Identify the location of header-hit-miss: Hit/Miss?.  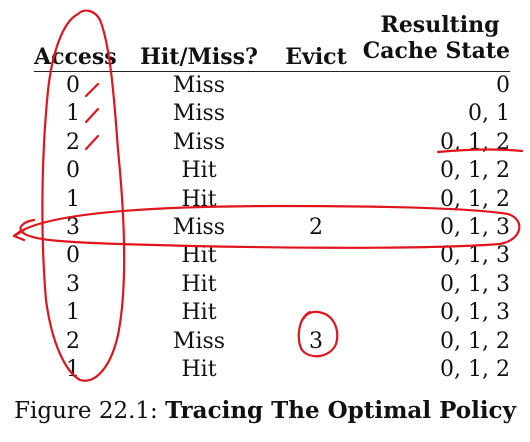
(199, 57).